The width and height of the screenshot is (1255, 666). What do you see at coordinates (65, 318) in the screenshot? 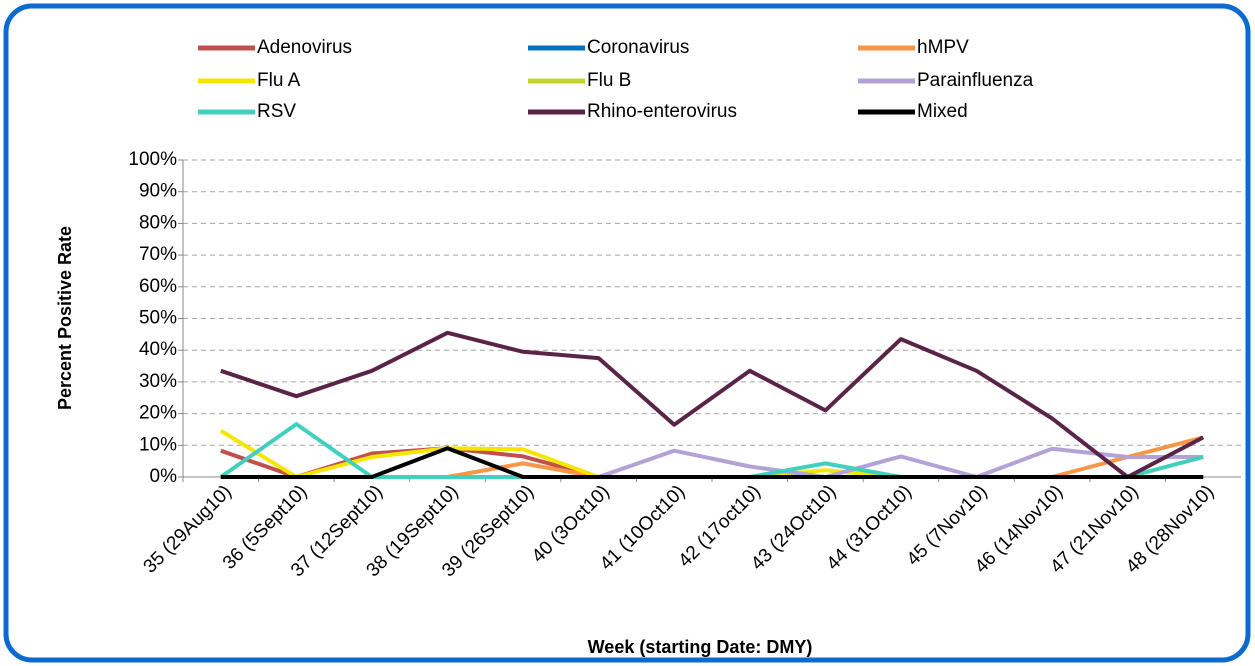
I see `y-axis-title: Percent Positive Rate` at bounding box center [65, 318].